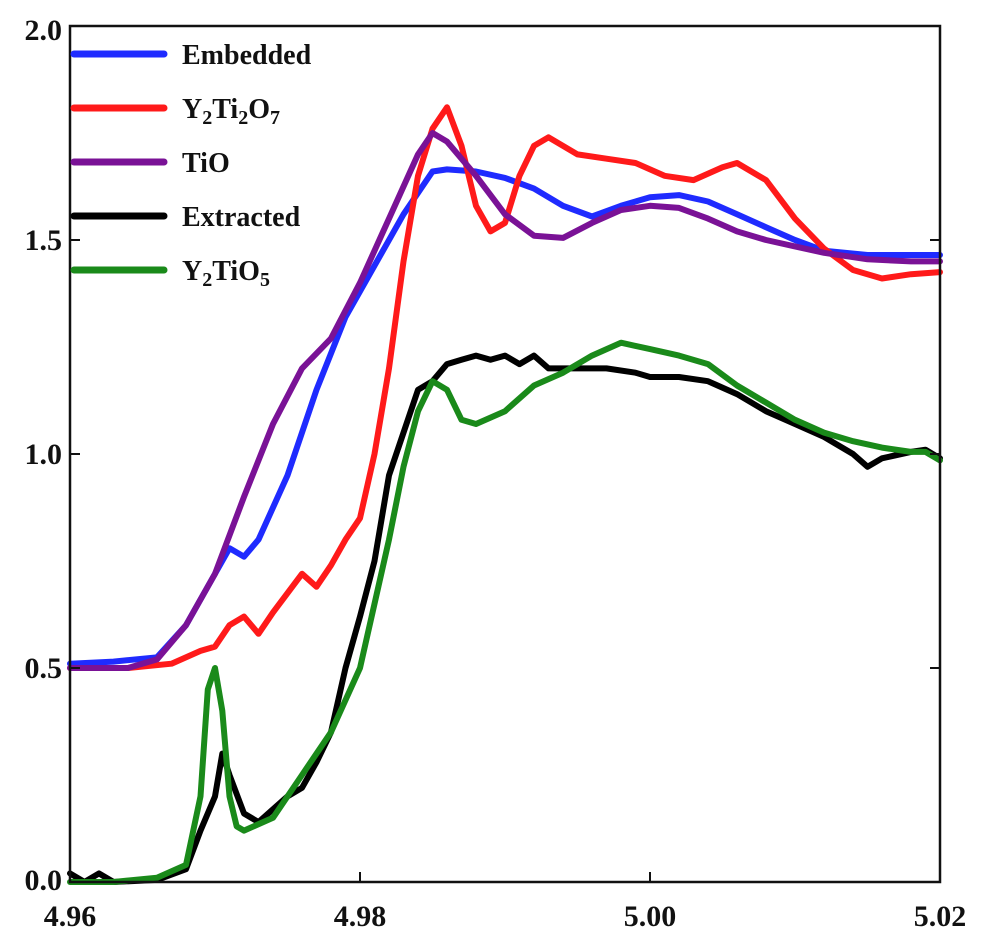 This screenshot has width=983, height=949. Describe the element at coordinates (360, 916) in the screenshot. I see `x-tick-label: 4.98` at that location.